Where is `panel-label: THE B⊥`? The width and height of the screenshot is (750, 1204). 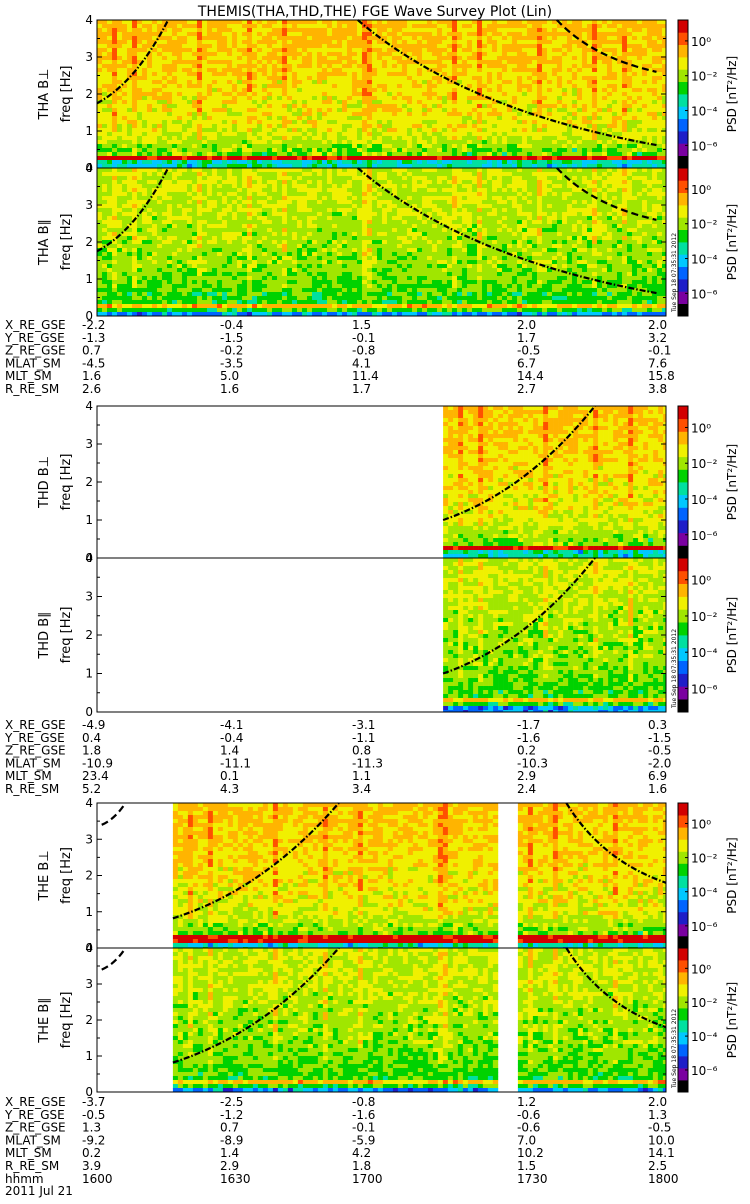 panel-label: THE B⊥ is located at coordinates (44, 875).